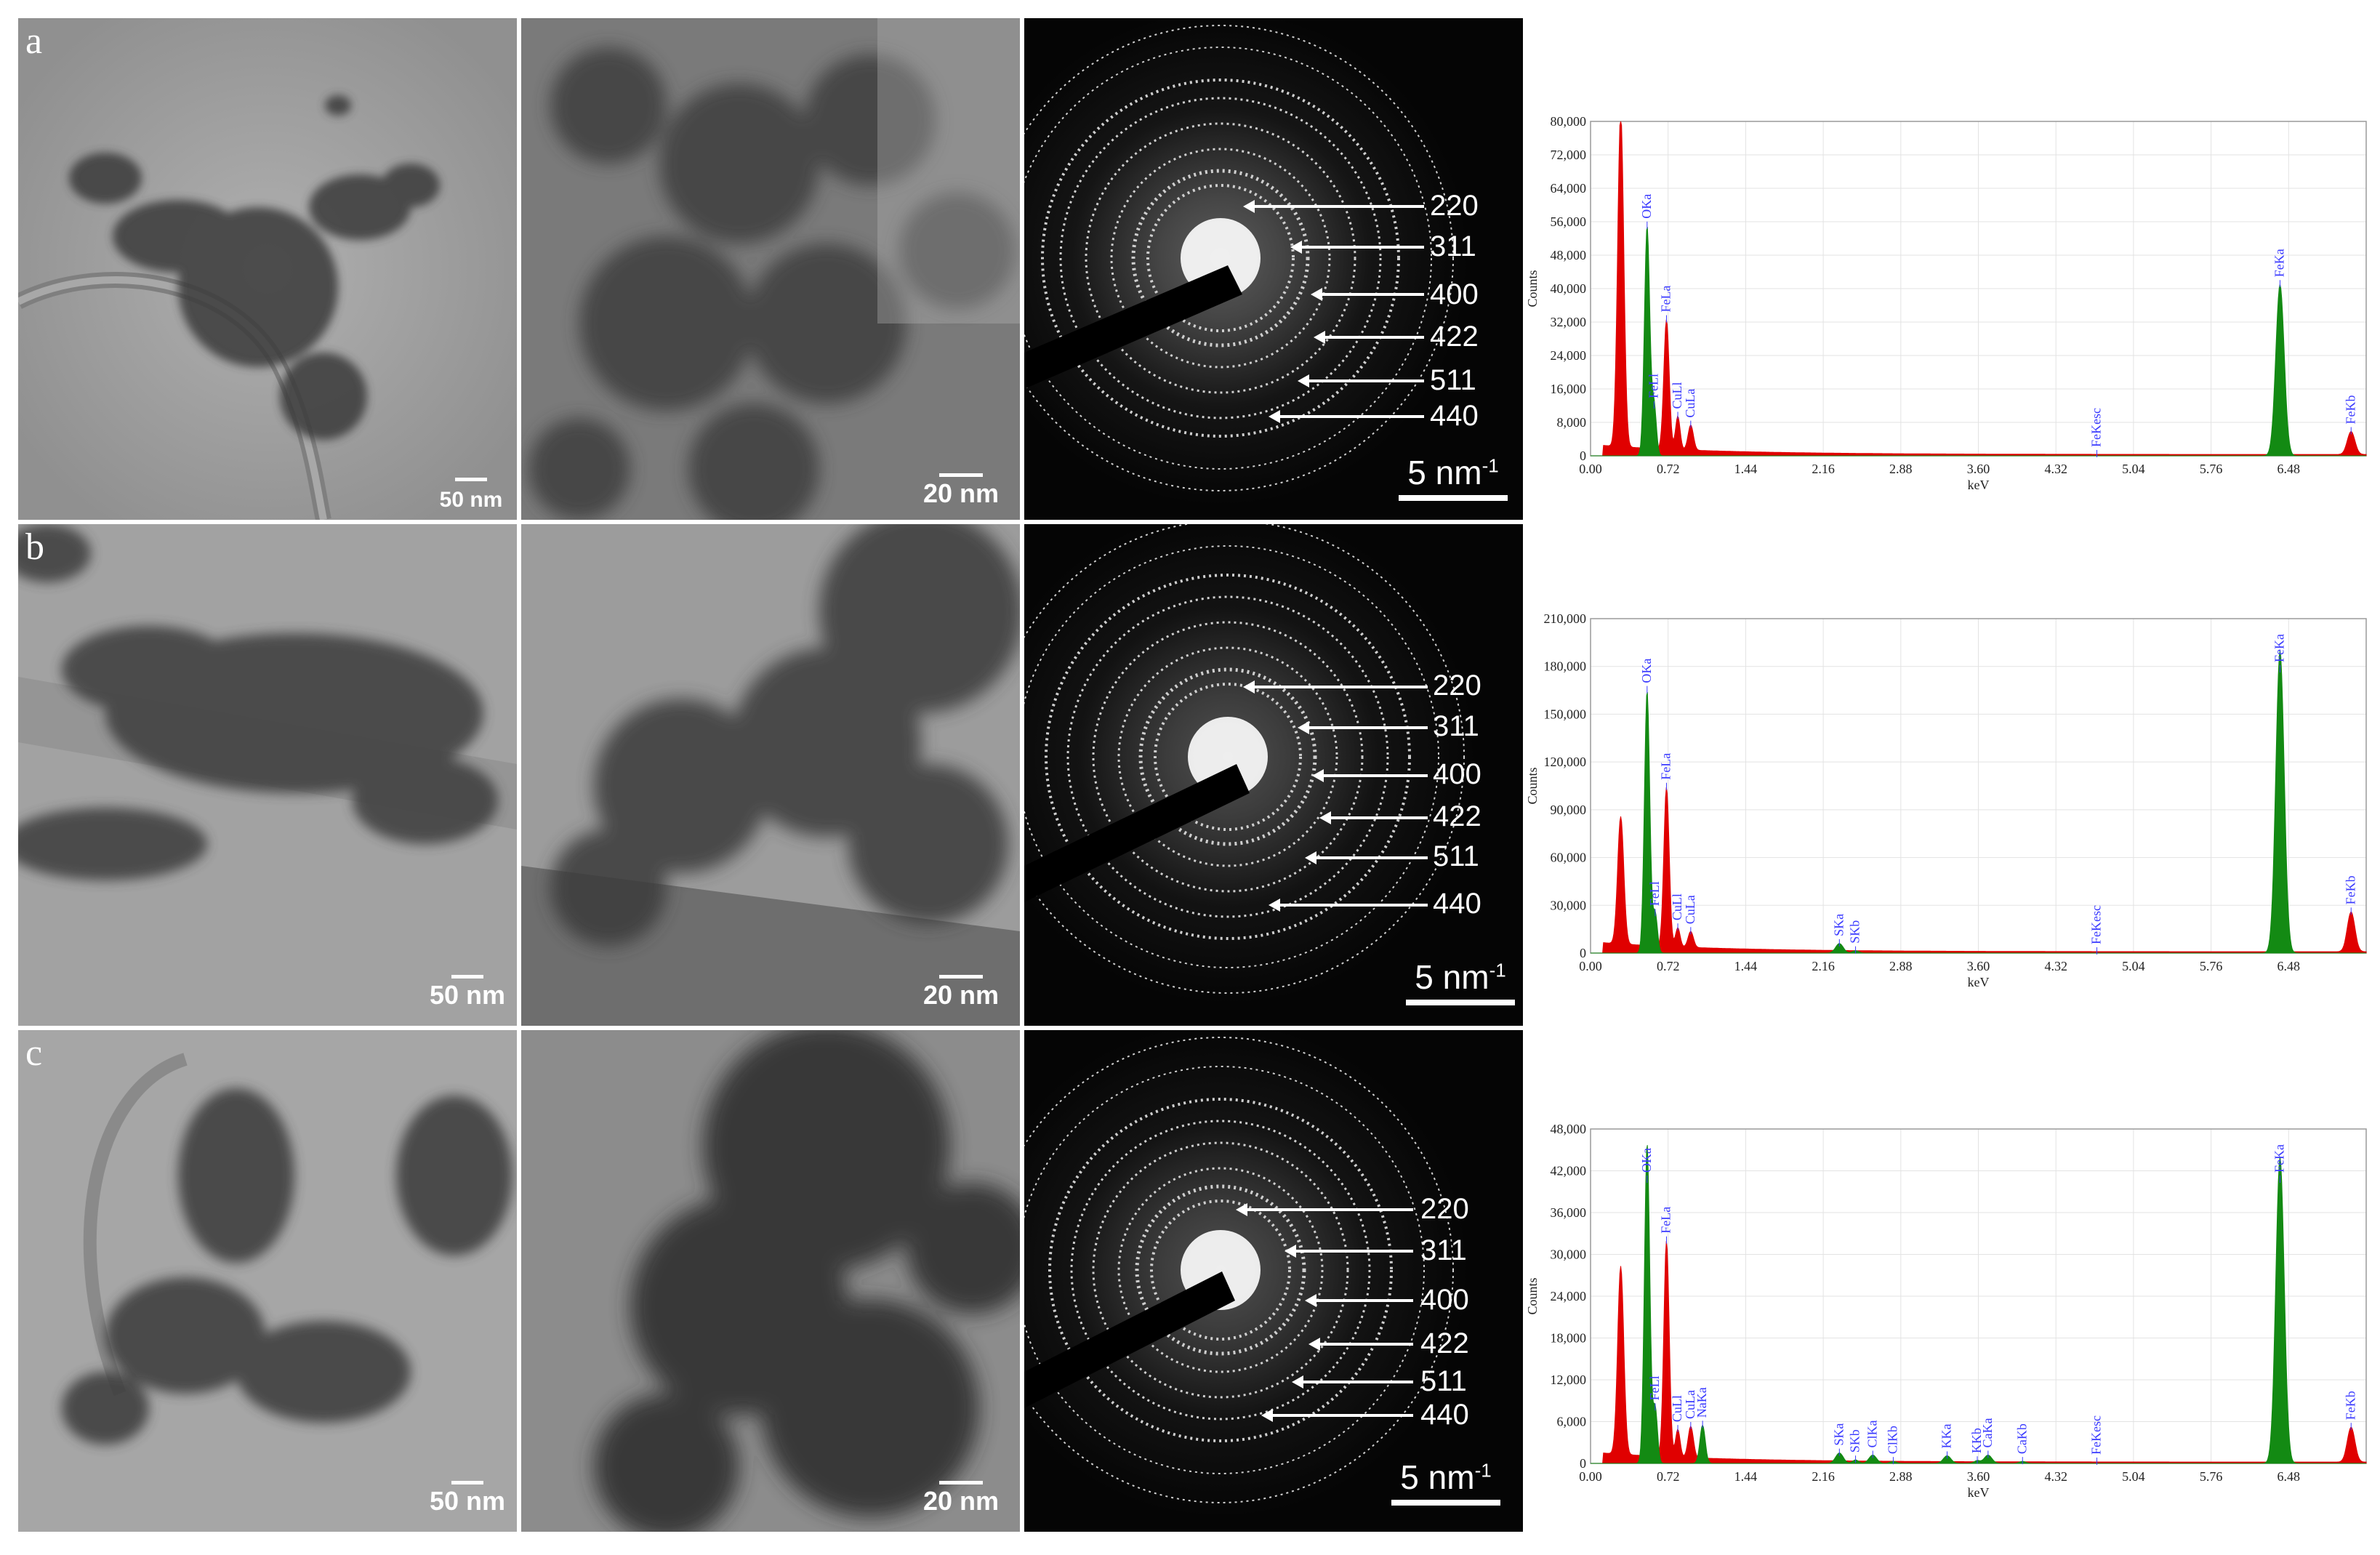 The image size is (2380, 1555). I want to click on y-tick-label: 6,000, so click(1572, 1422).